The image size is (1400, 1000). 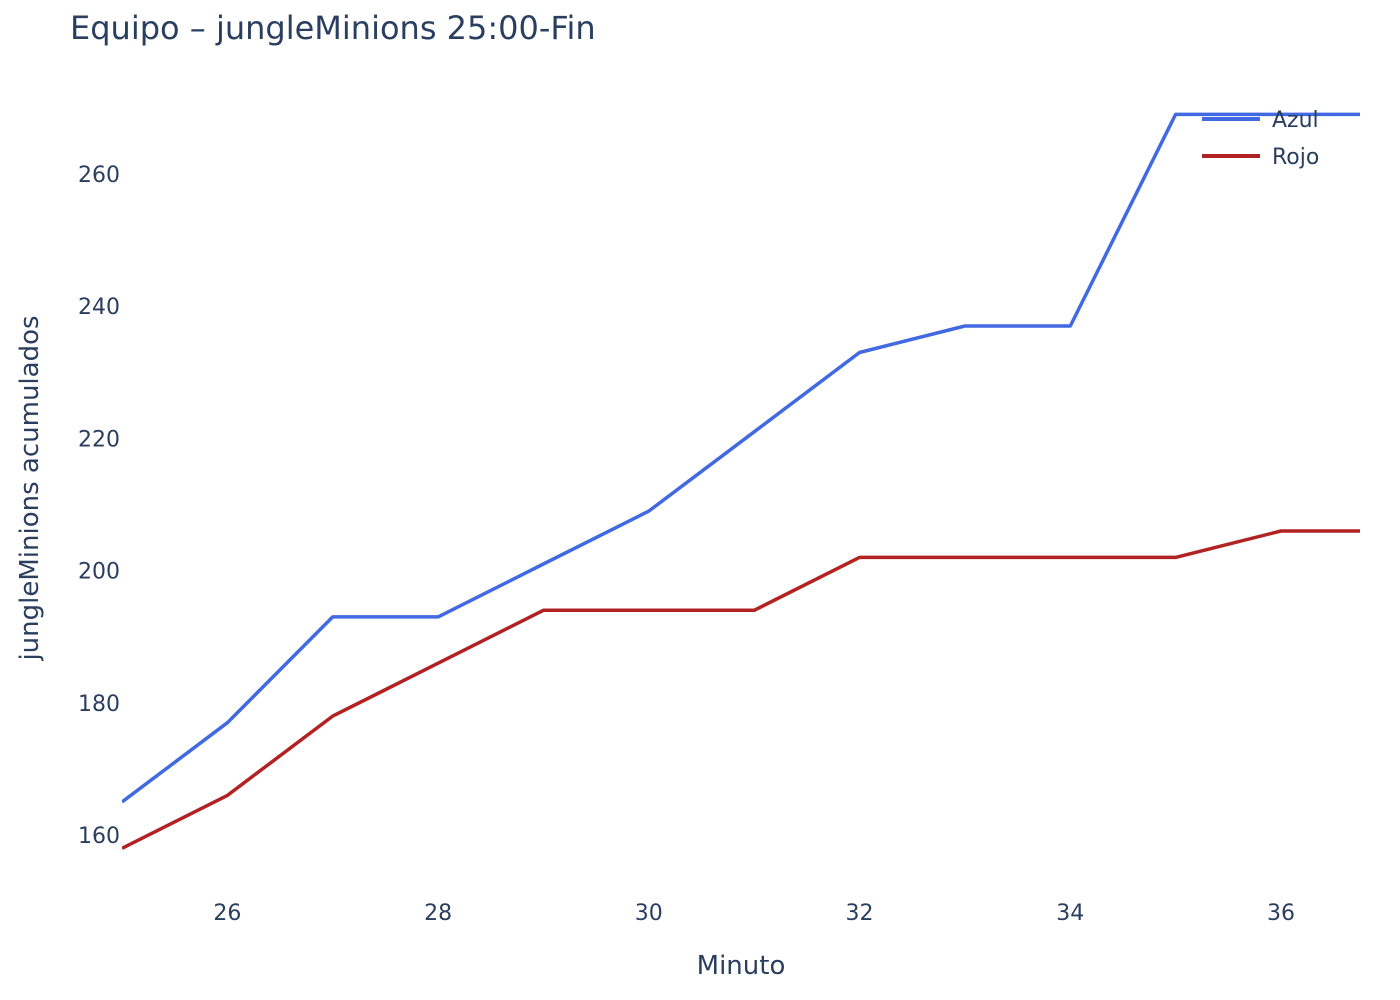 I want to click on y-tick-label: 180, so click(x=99, y=704).